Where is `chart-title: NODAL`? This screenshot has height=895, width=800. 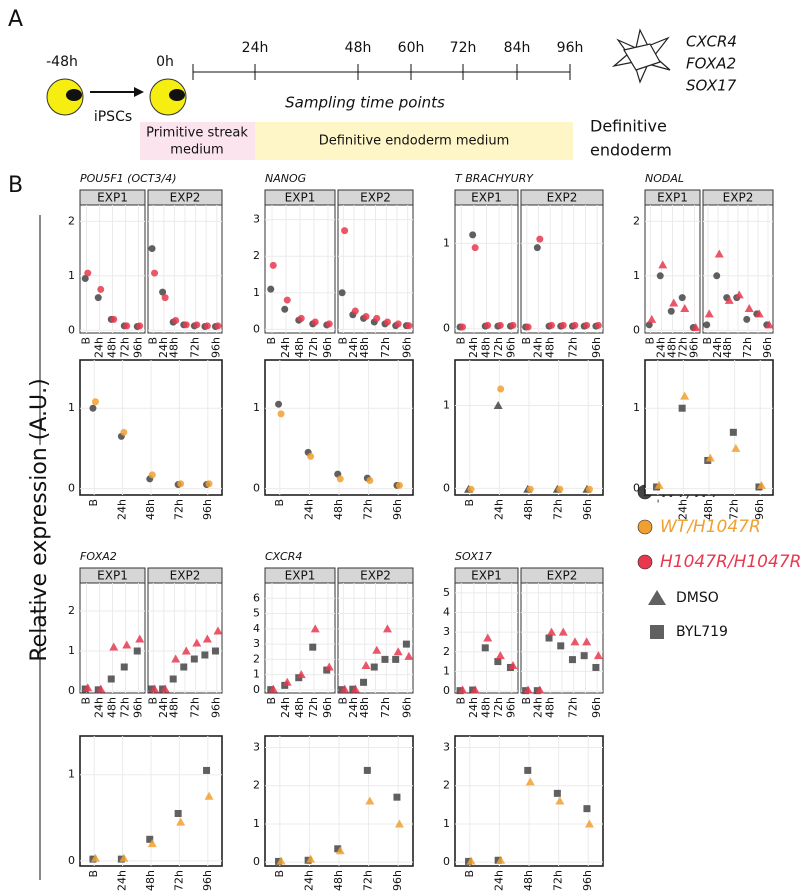
chart-title: NODAL is located at coordinates (664, 178).